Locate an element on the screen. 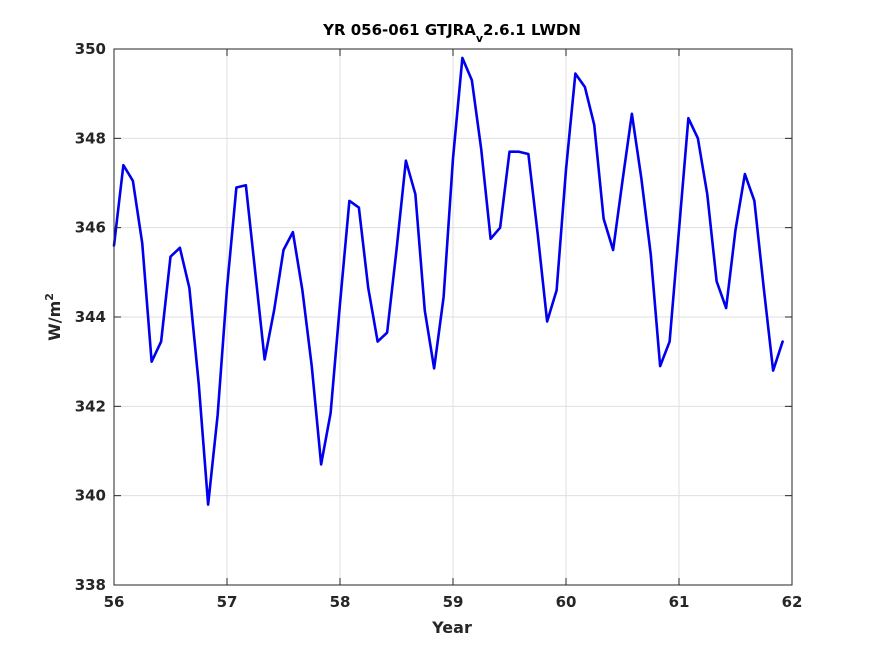  x-tick-label: 57 is located at coordinates (227, 602).